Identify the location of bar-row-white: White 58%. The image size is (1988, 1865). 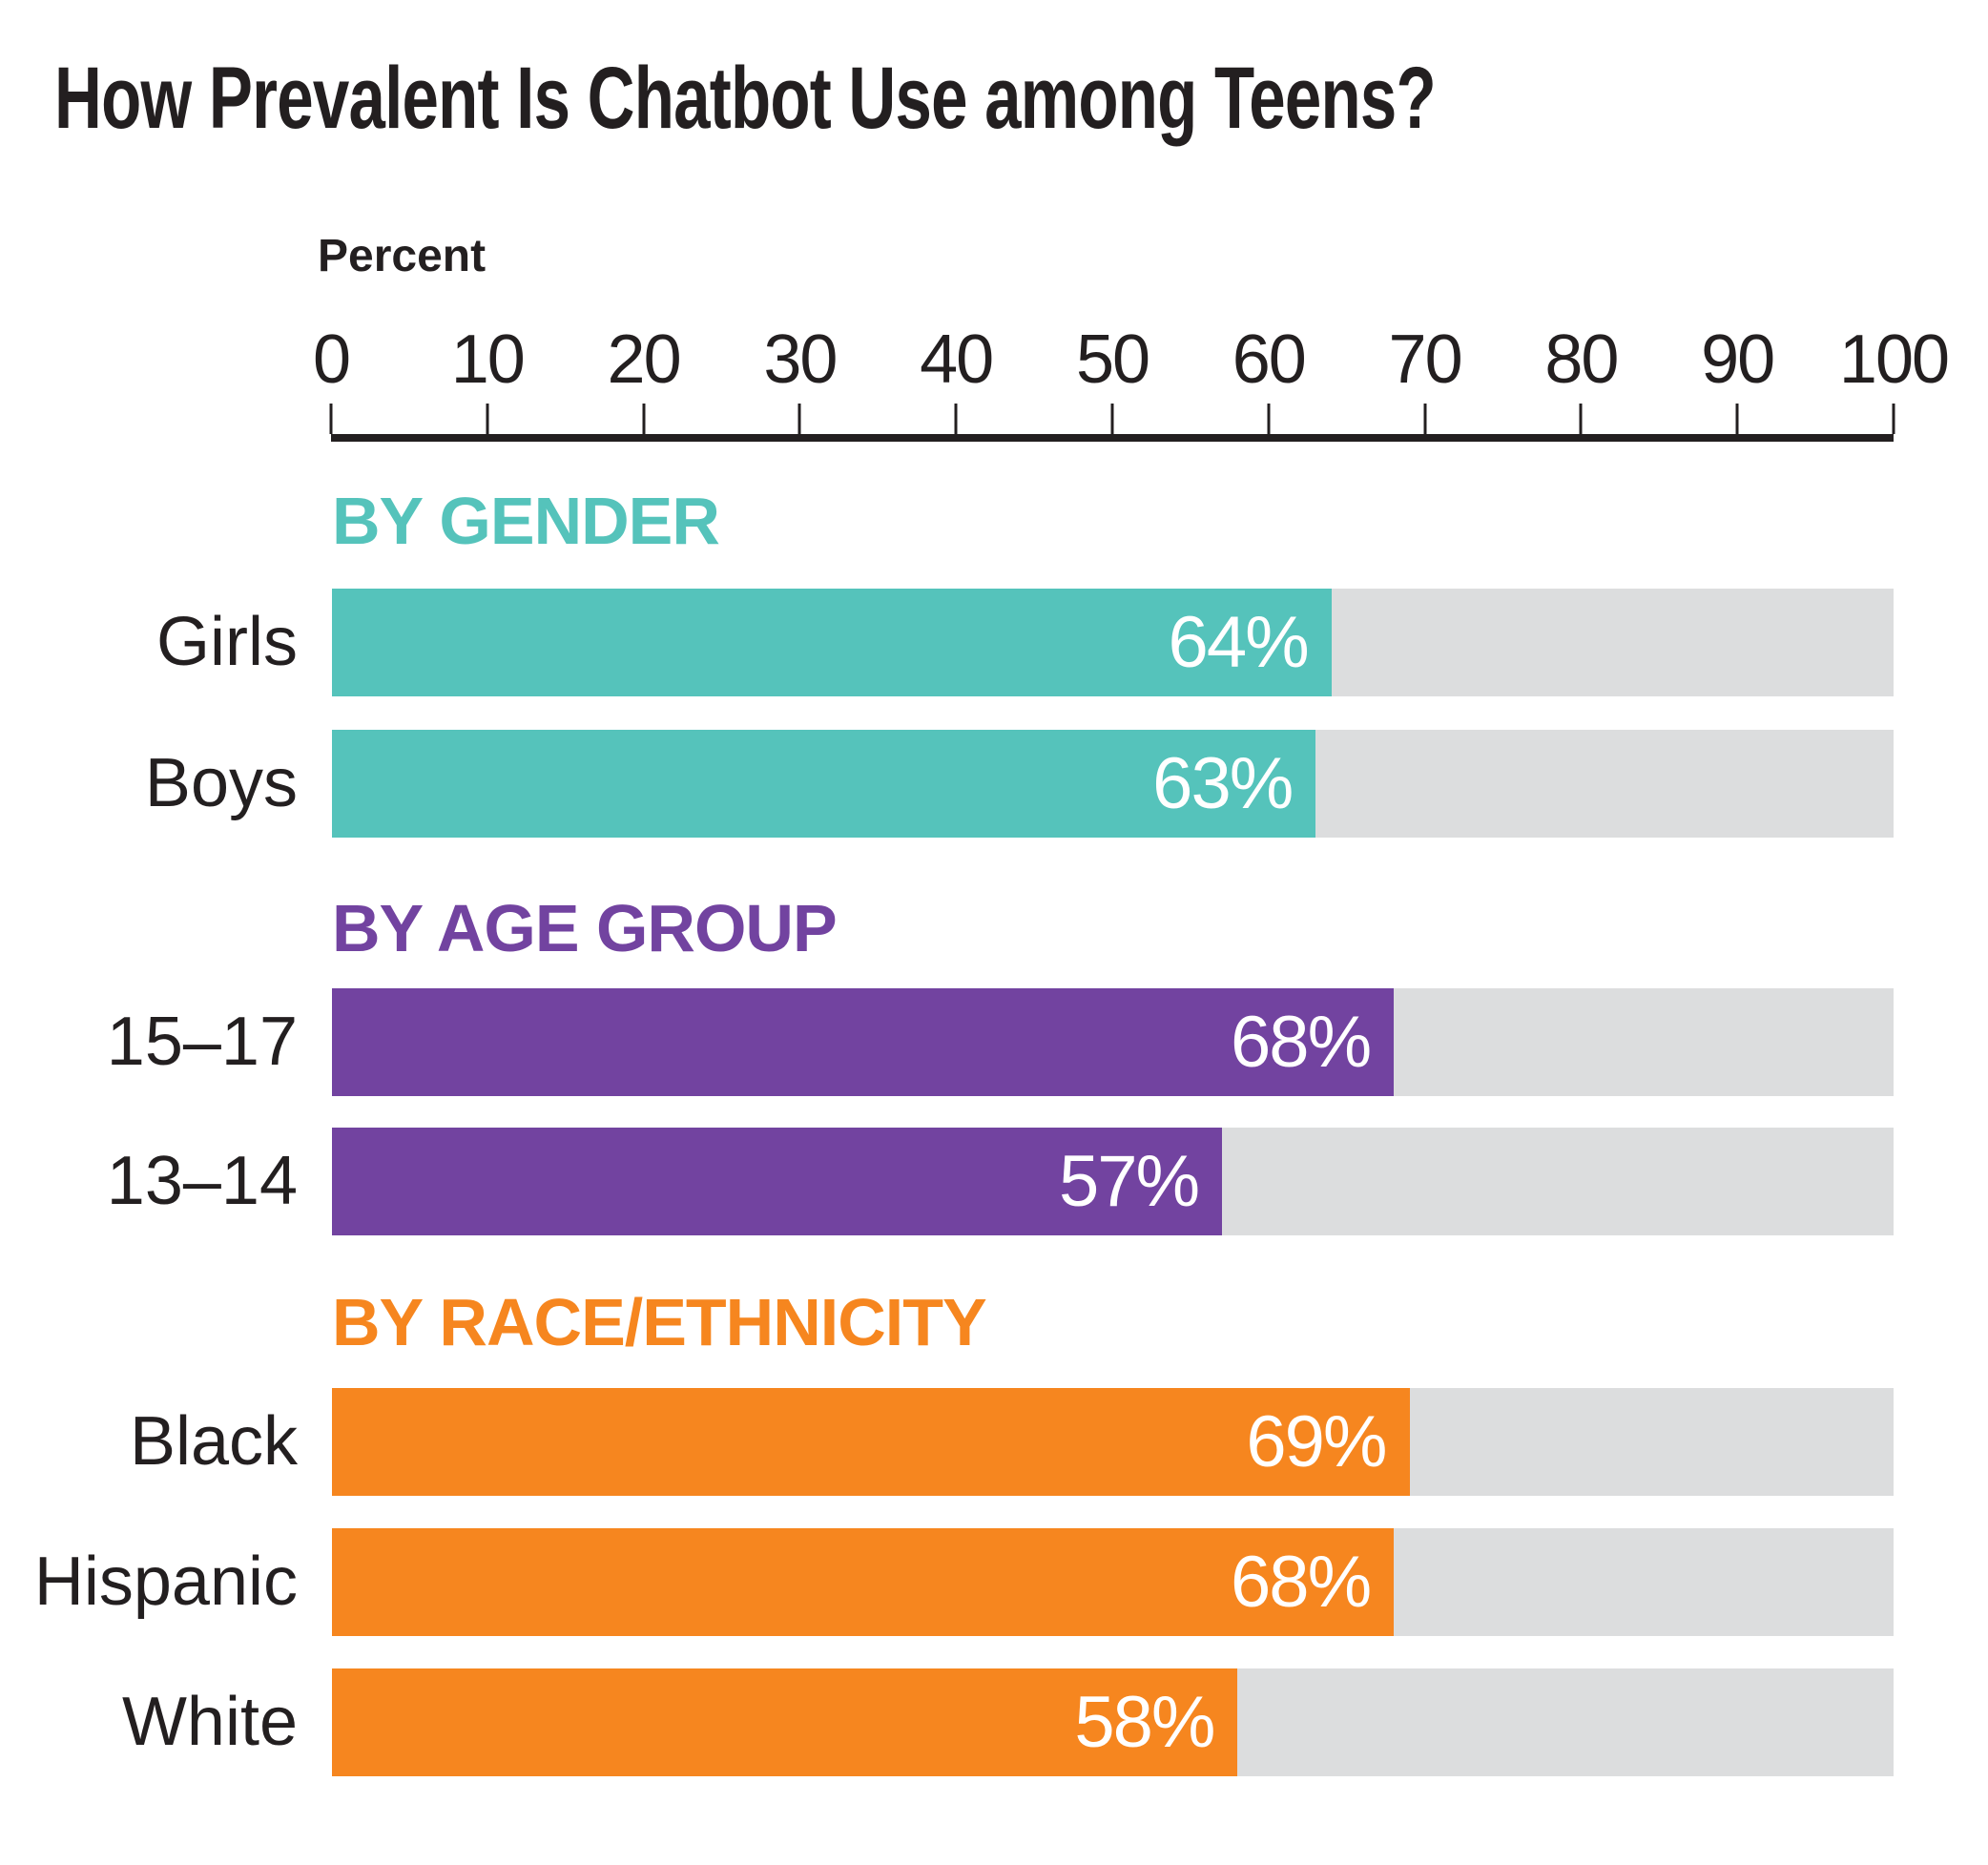
(994, 1722).